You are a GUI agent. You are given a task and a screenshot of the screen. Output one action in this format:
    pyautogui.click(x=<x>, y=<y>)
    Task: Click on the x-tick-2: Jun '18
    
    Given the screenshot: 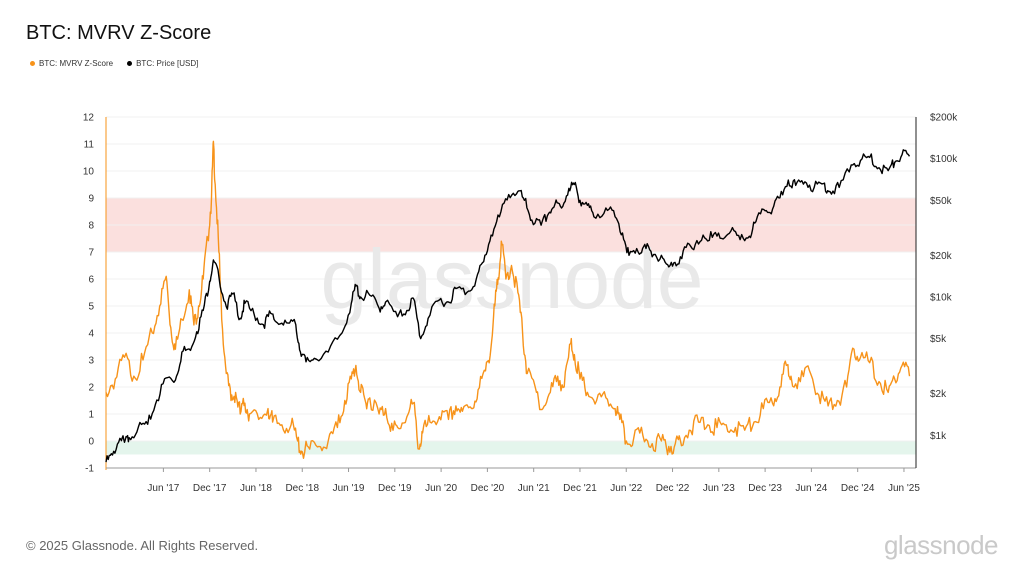 What is the action you would take?
    pyautogui.click(x=256, y=488)
    